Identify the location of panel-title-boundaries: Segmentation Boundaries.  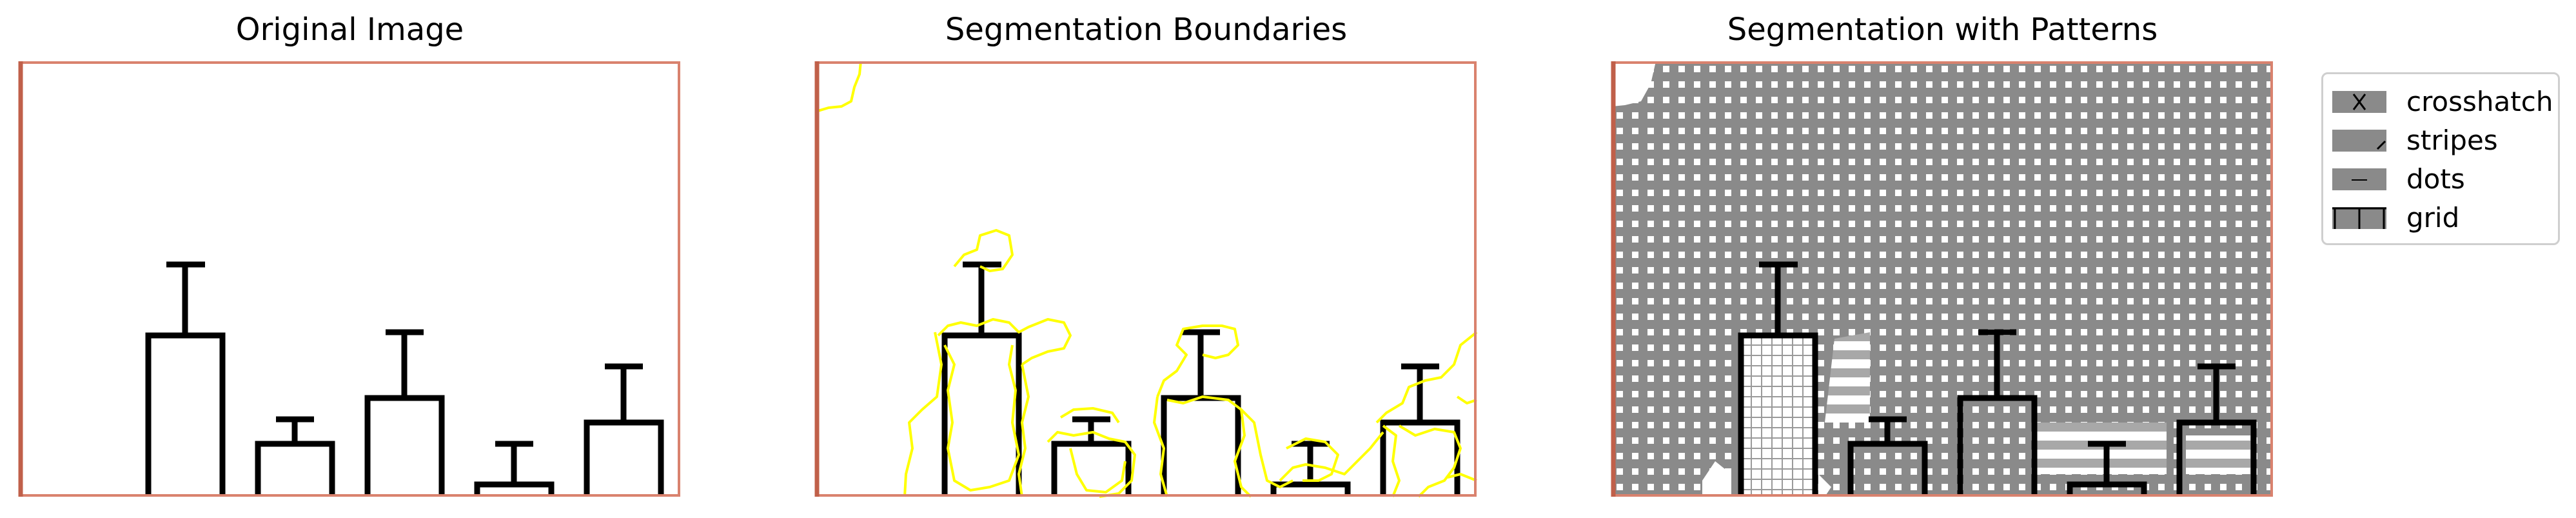
(1146, 30).